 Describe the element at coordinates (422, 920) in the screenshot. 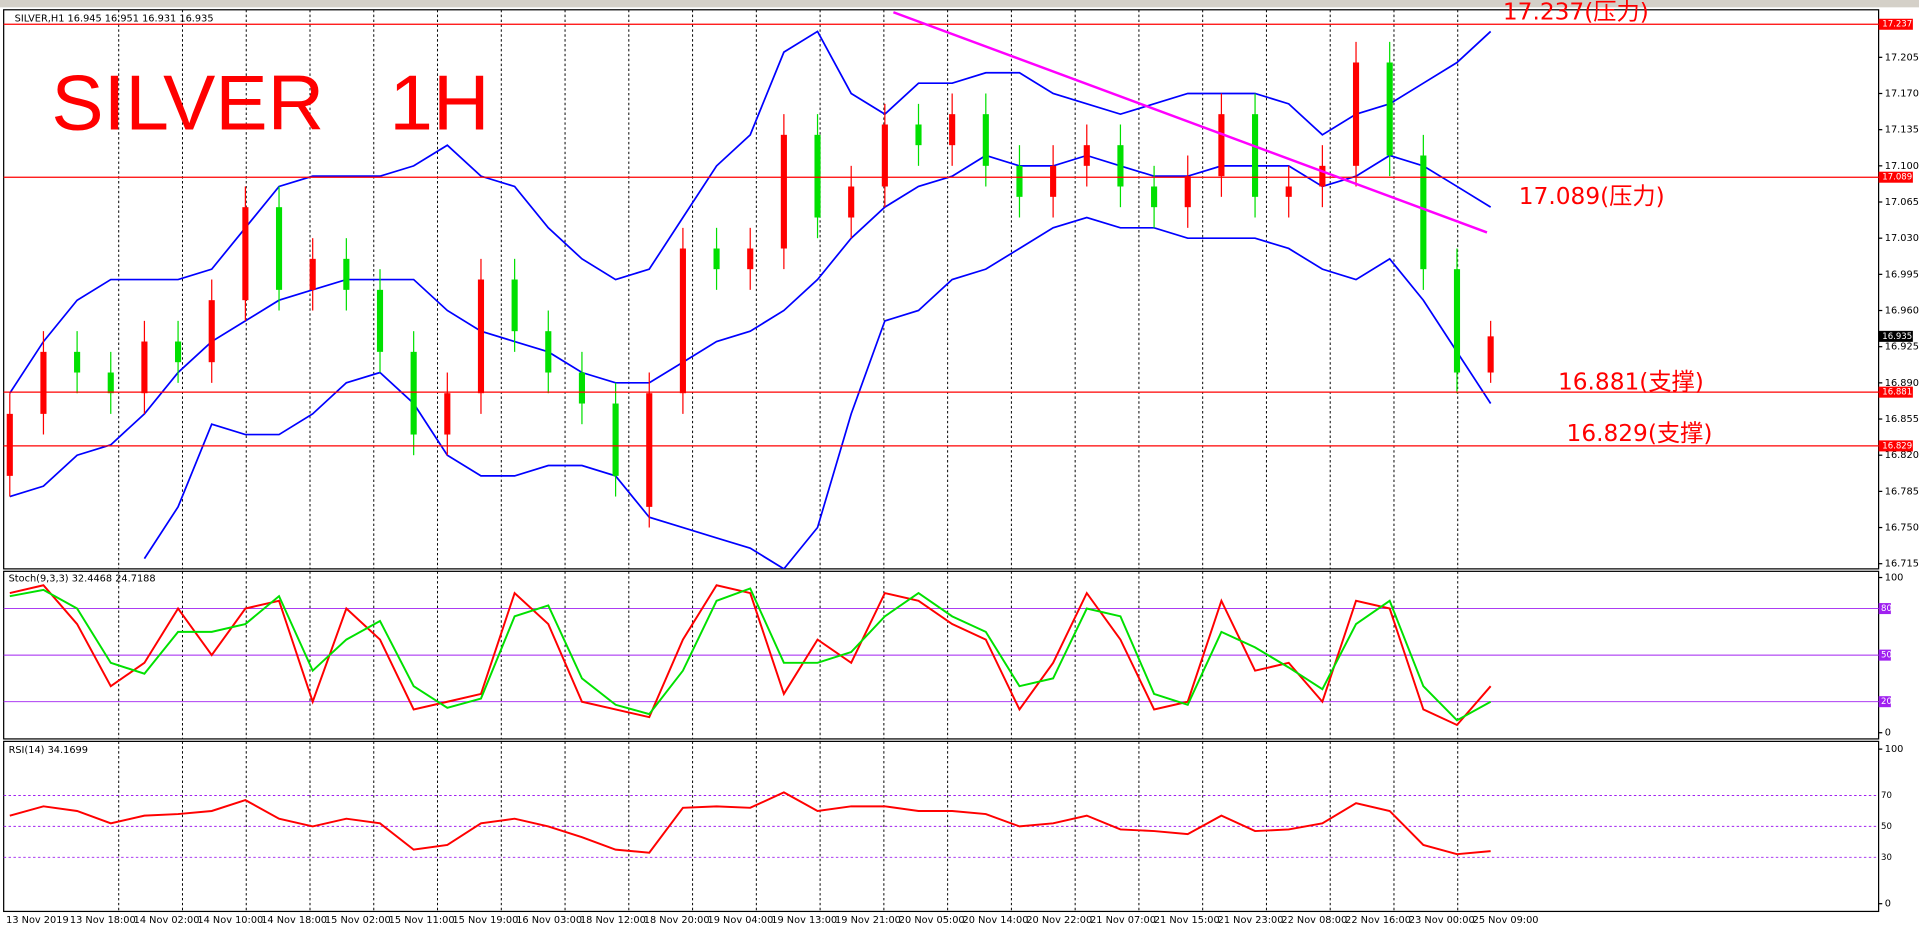

I see `x-tick-label: 15 Nov 11:00` at that location.